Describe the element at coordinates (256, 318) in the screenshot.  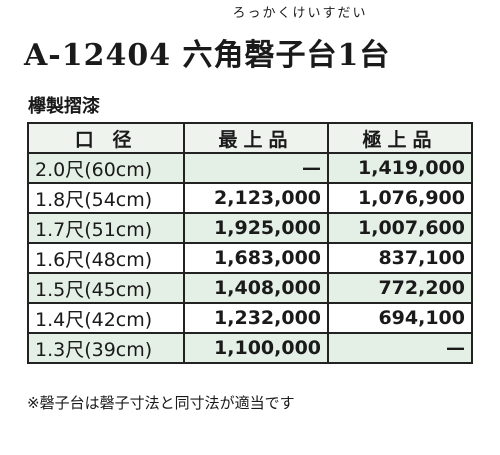
I see `price-cell: 1,232,000` at that location.